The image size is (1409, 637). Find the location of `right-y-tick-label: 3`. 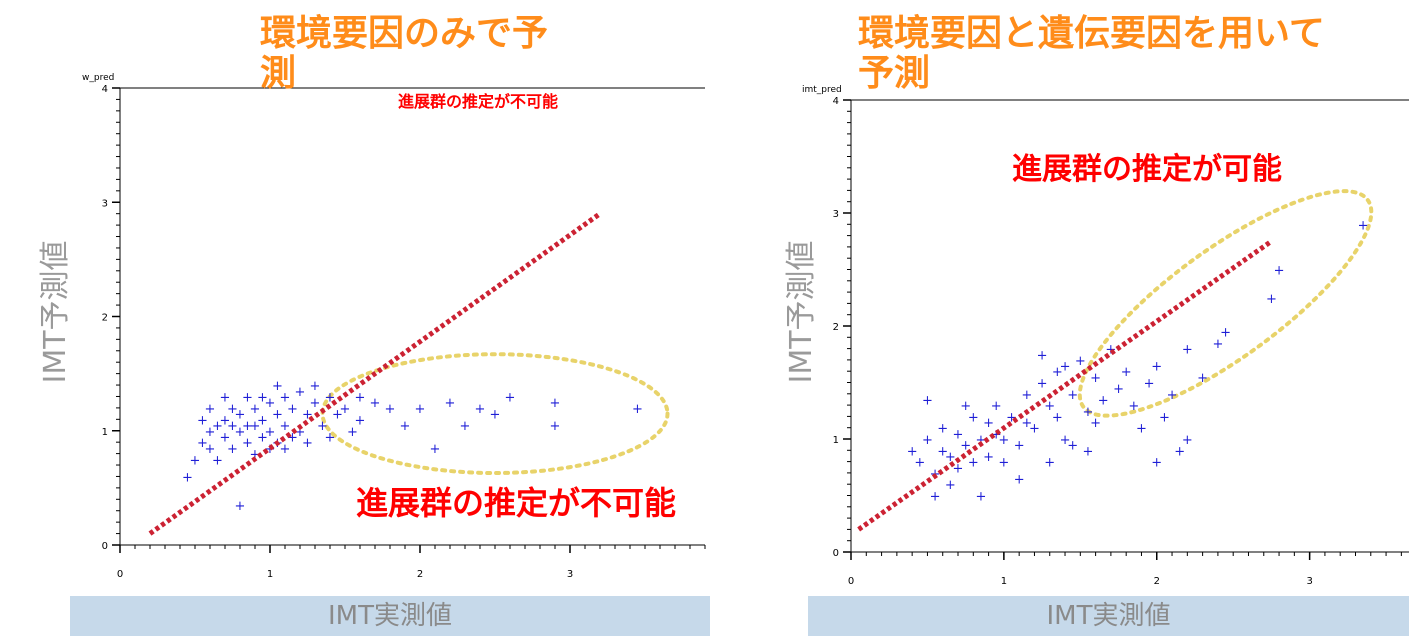

right-y-tick-label: 3 is located at coordinates (836, 214).